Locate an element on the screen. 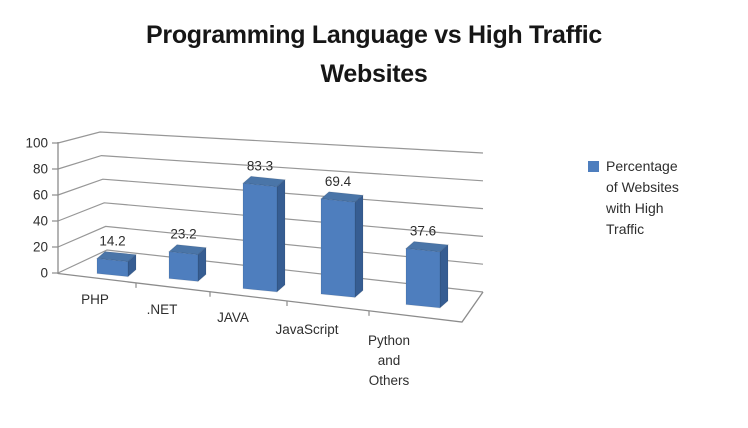 Image resolution: width=748 pixels, height=428 pixels. bar-side-python-and-others is located at coordinates (444, 276).